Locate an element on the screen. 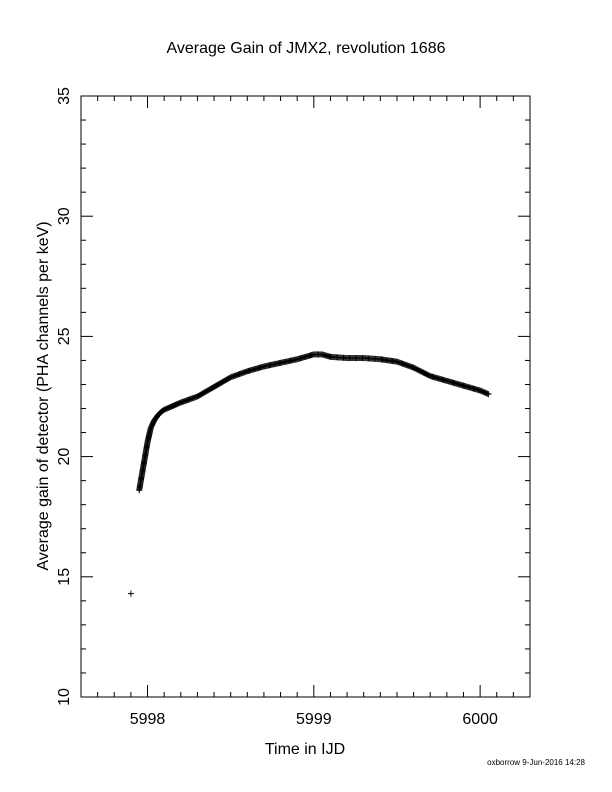 The height and width of the screenshot is (792, 612). y-tick-label: 15 is located at coordinates (64, 577).